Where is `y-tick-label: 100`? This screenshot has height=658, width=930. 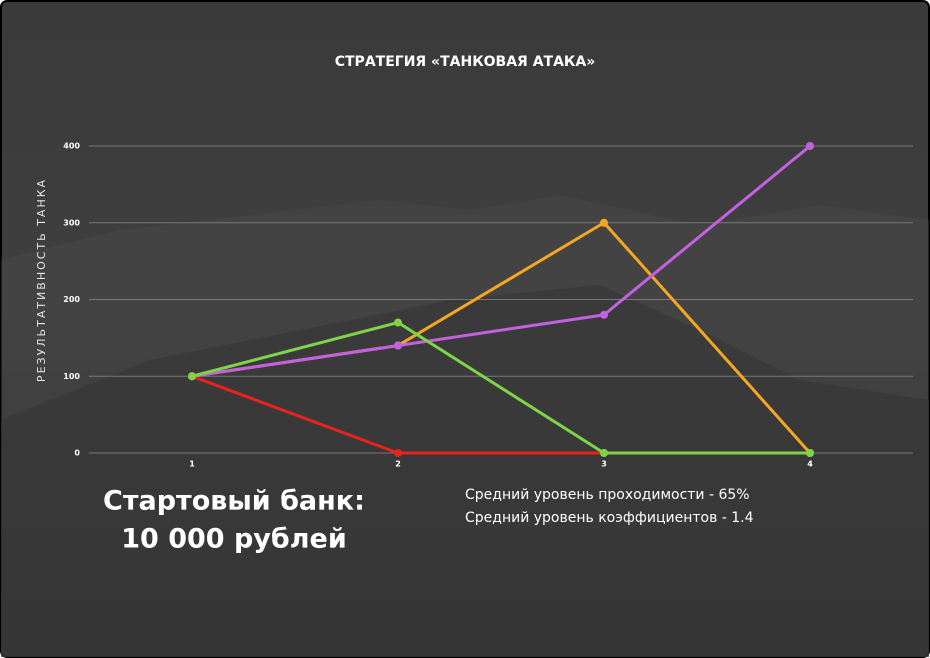
y-tick-label: 100 is located at coordinates (71, 376).